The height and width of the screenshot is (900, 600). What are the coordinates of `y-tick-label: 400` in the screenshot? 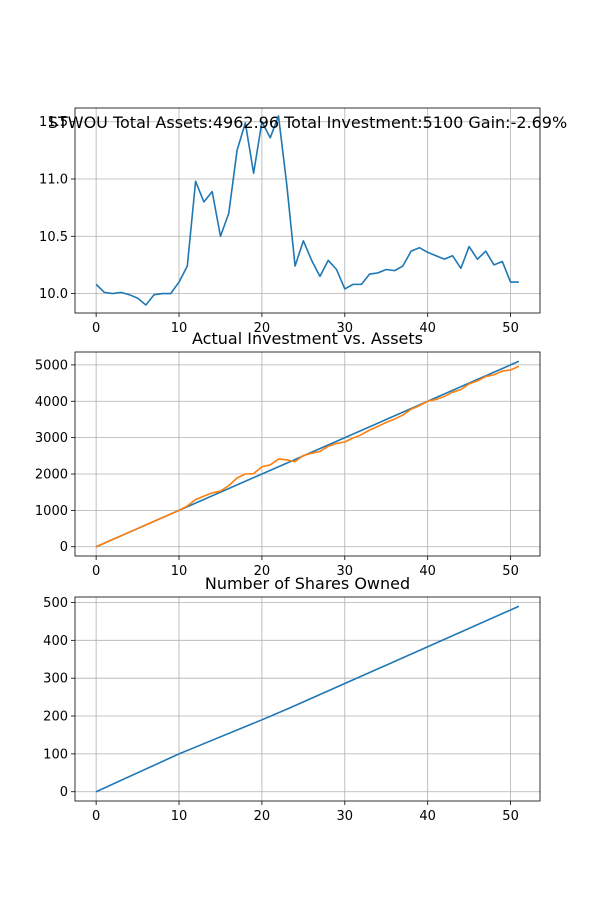 It's located at (55, 641).